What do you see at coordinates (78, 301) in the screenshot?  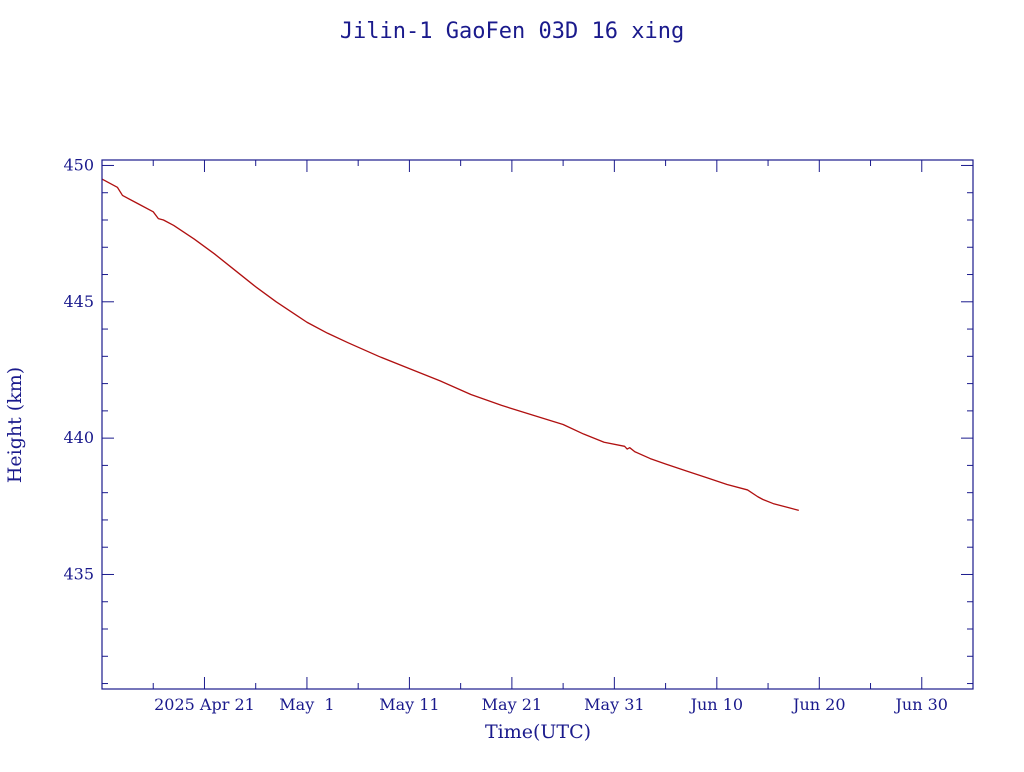 I see `y-tick-label: 445` at bounding box center [78, 301].